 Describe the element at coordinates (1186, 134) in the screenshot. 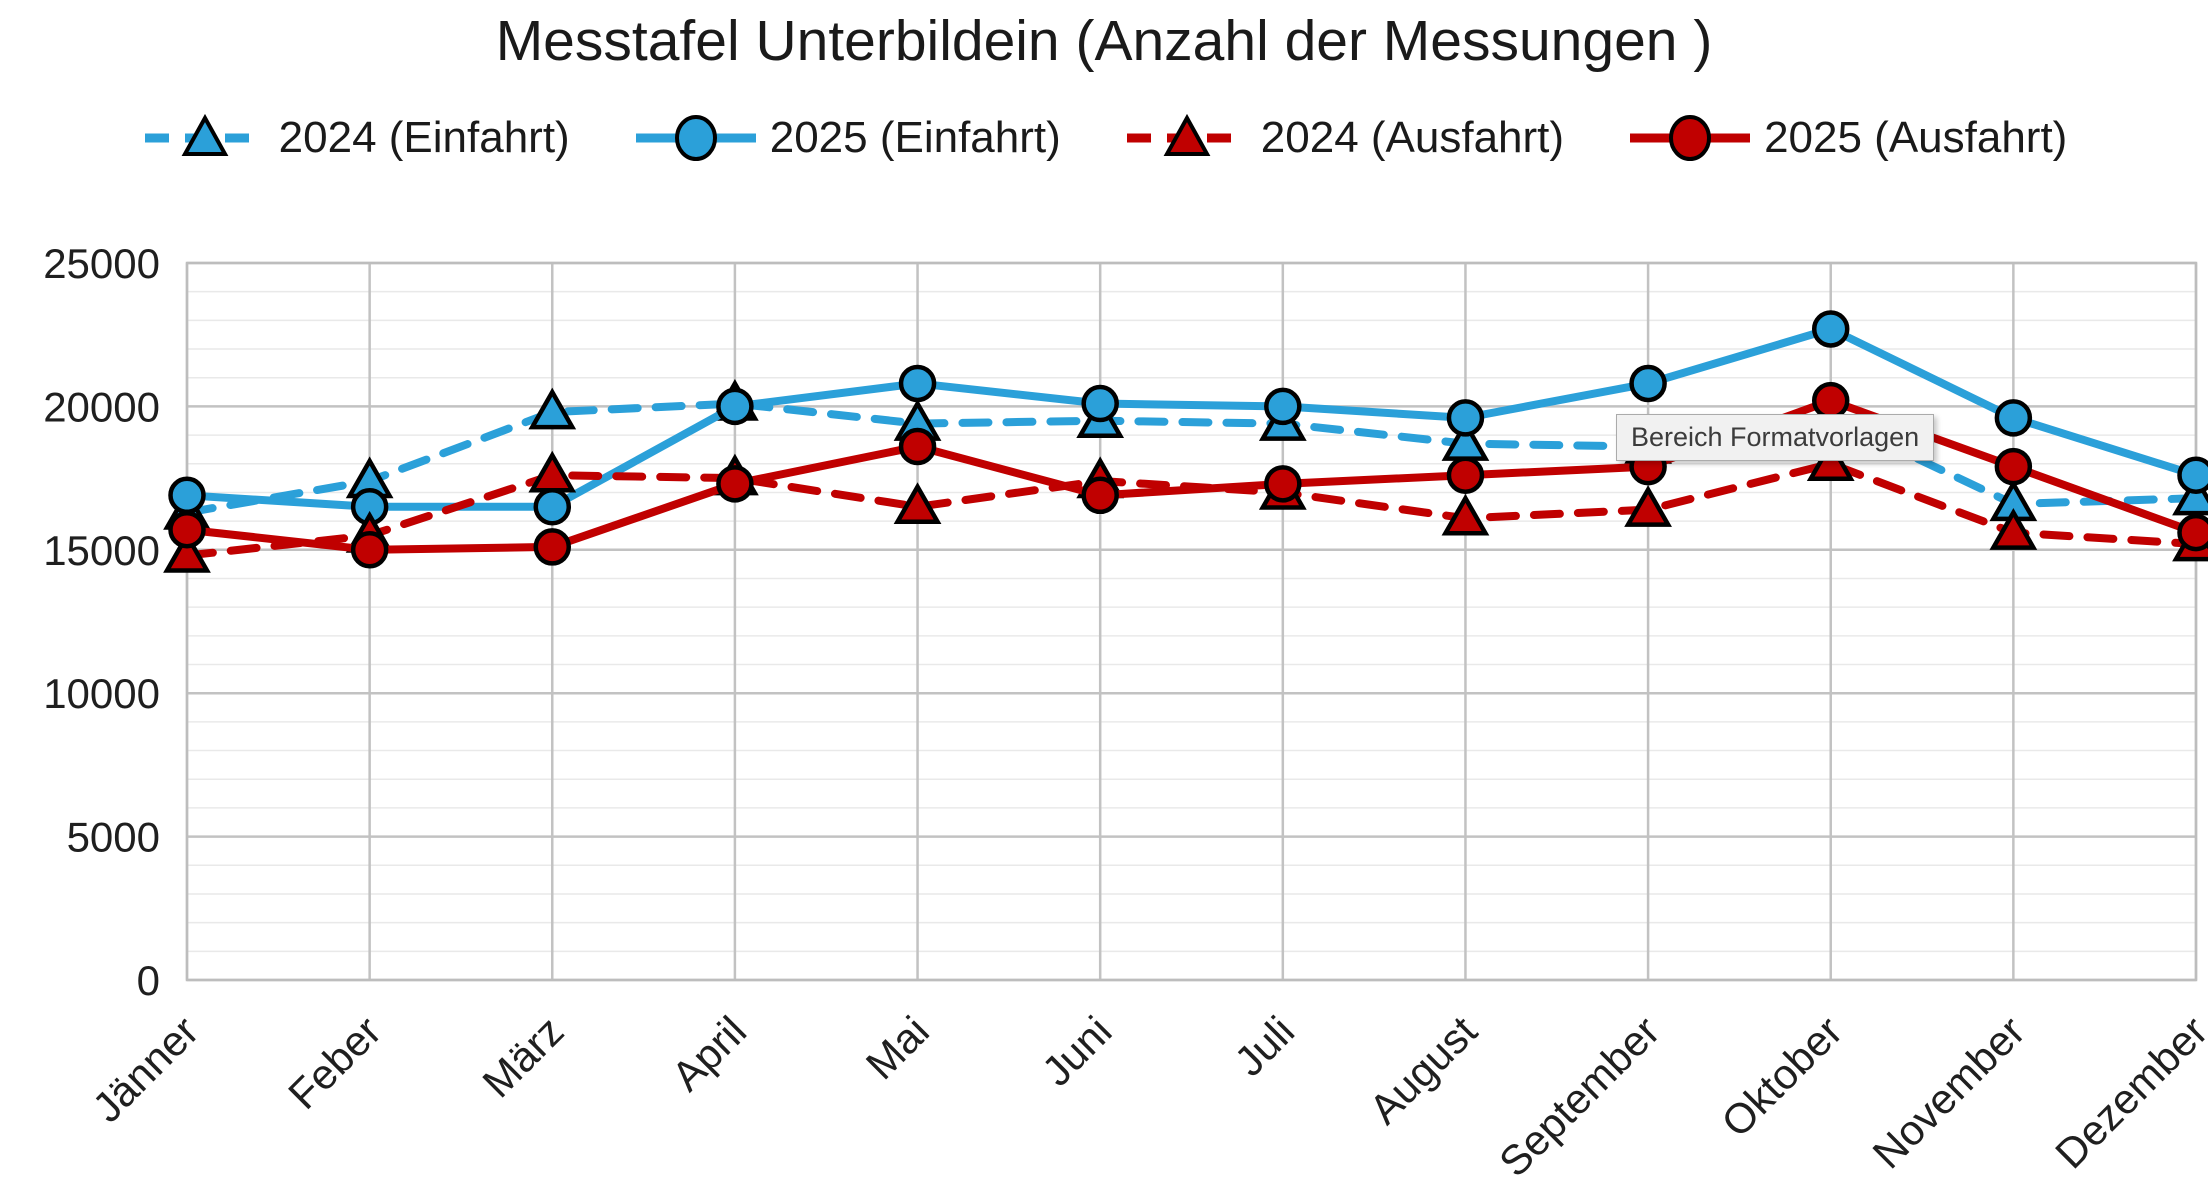

I see `legend-swatch-dashed-triangle-red` at that location.